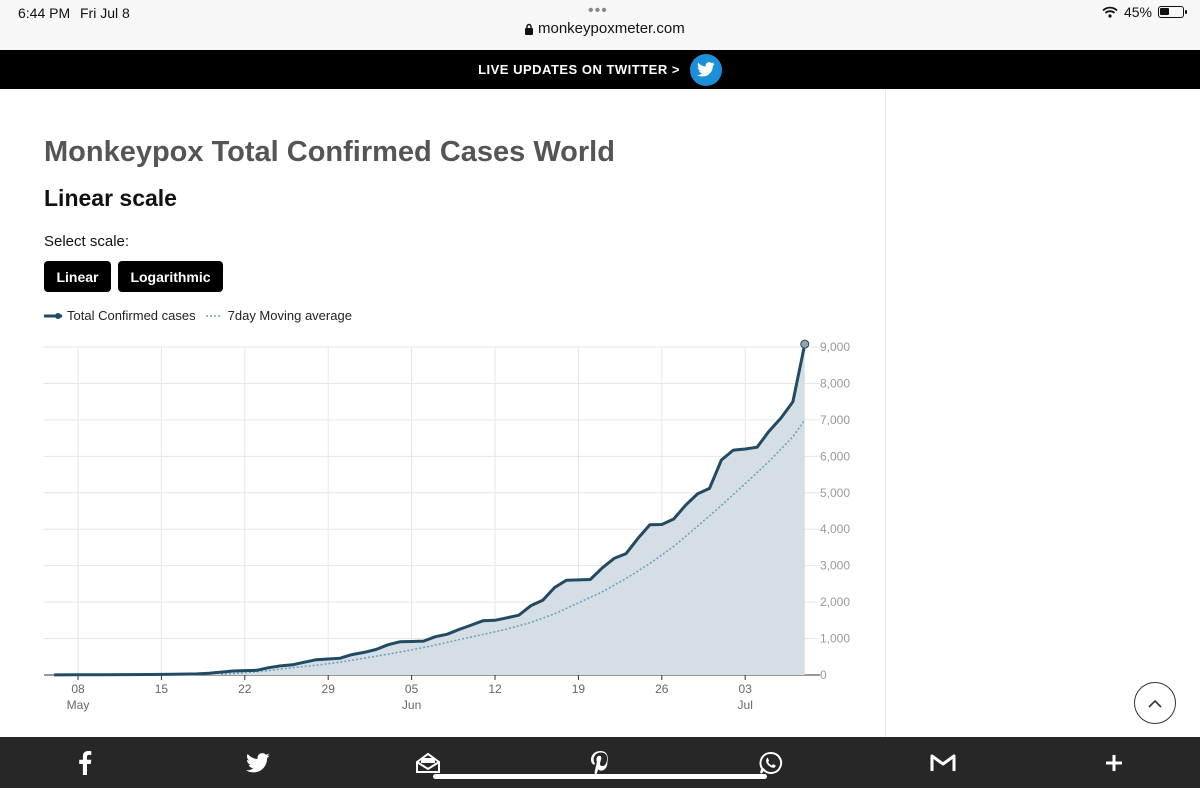 This screenshot has width=1200, height=788. I want to click on wifi-icon, so click(1110, 12).